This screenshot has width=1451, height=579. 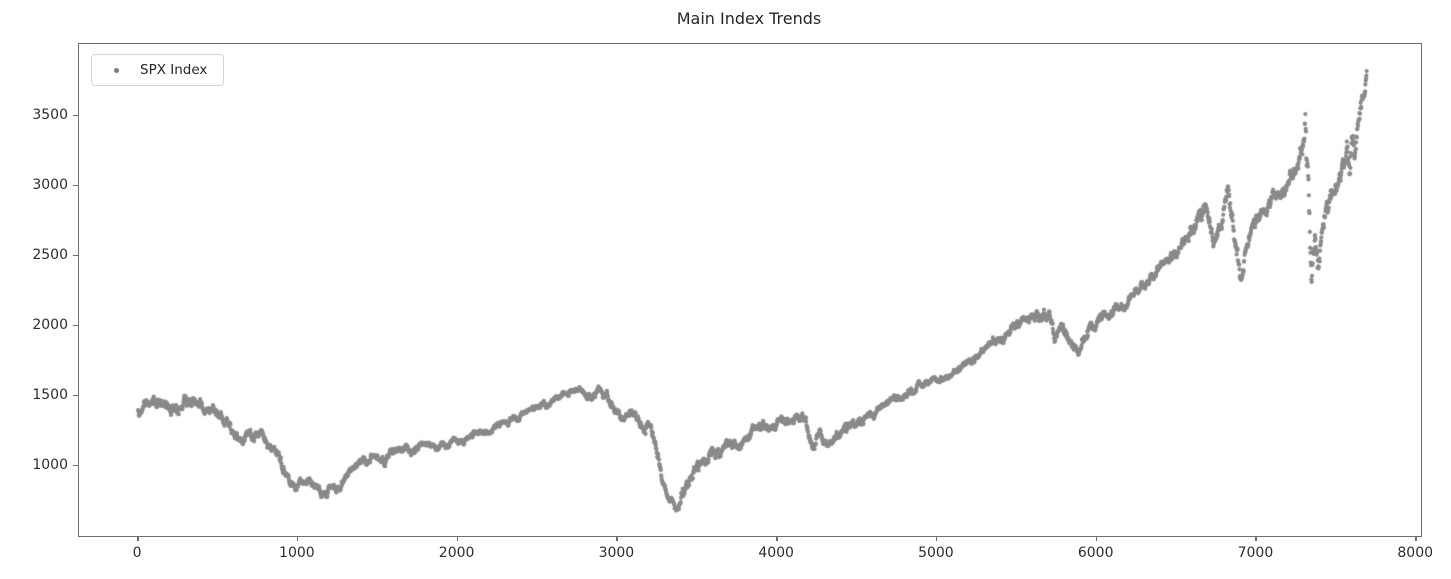 I want to click on x-tick-label: 3000, so click(x=616, y=553).